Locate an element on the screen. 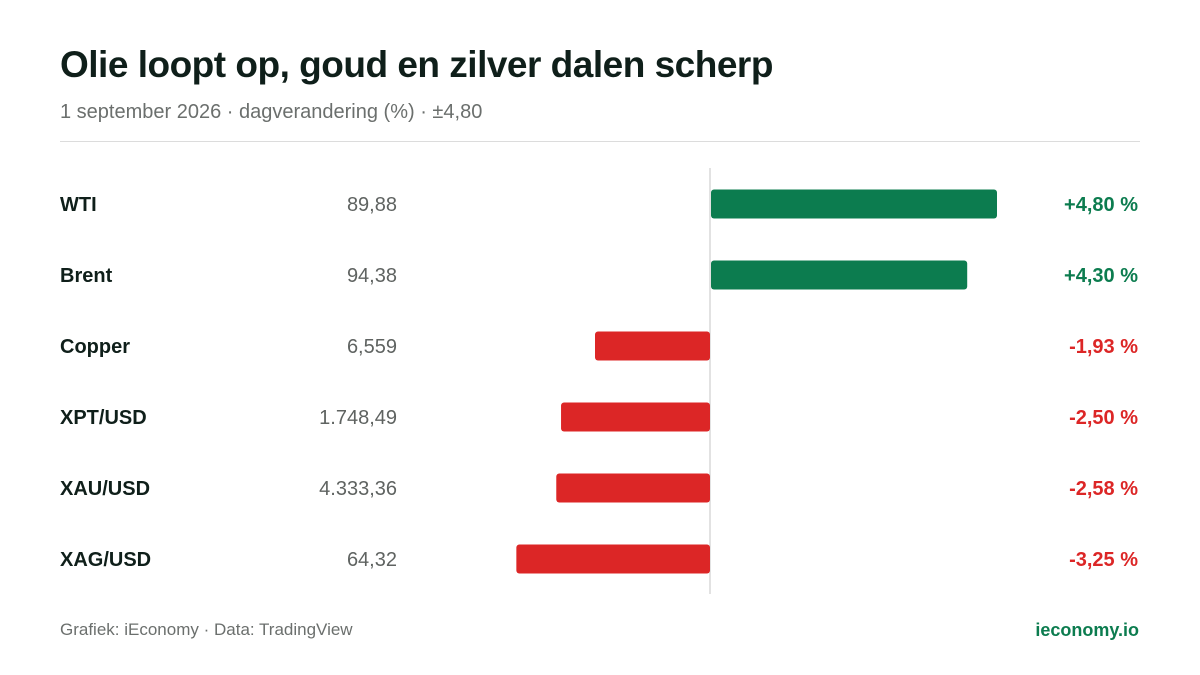 The width and height of the screenshot is (1200, 675). value-label: +4,30 % is located at coordinates (1101, 276).